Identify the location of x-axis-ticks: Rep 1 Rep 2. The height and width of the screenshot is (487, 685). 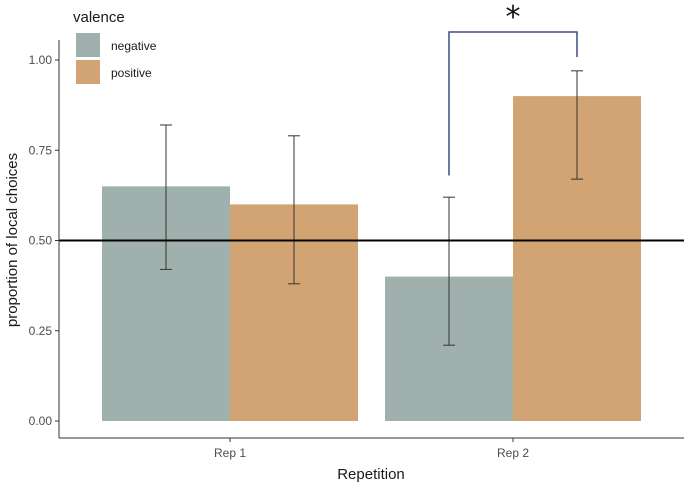
(371, 449).